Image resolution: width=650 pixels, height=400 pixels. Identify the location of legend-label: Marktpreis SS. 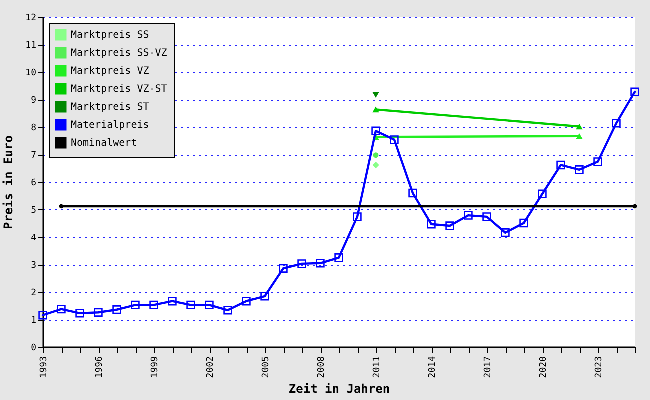
(110, 35).